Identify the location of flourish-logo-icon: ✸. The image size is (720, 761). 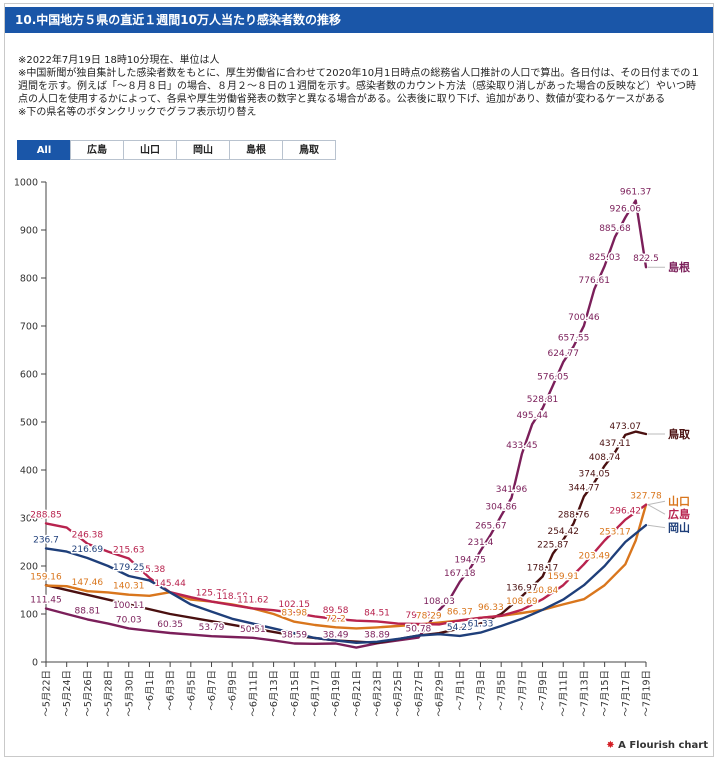
(610, 745).